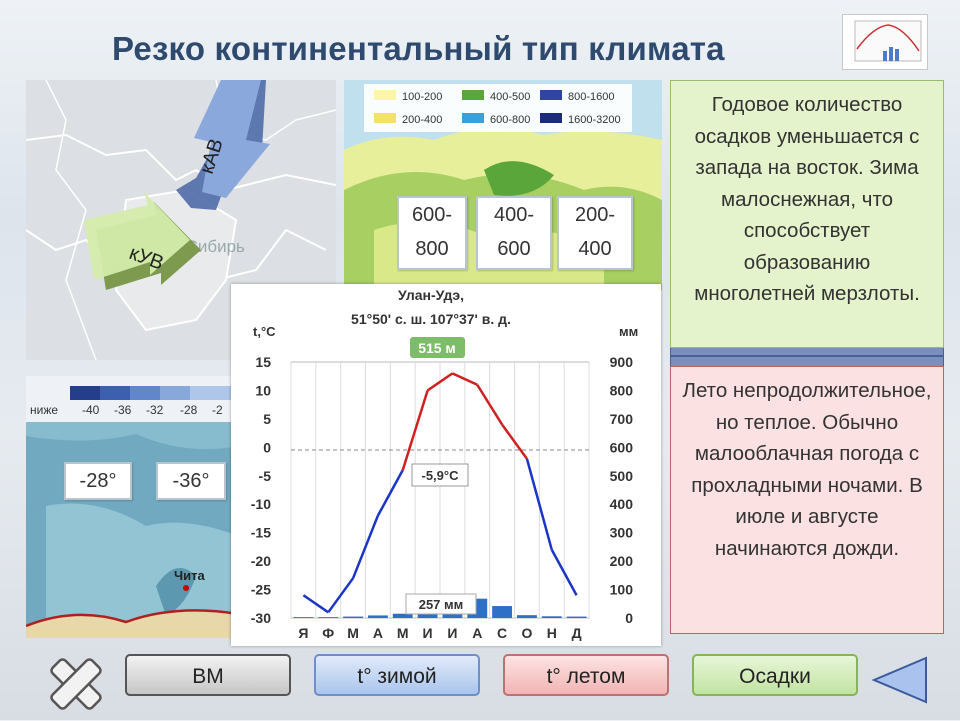 The width and height of the screenshot is (960, 721). I want to click on arrow-kav, so click(232, 139).